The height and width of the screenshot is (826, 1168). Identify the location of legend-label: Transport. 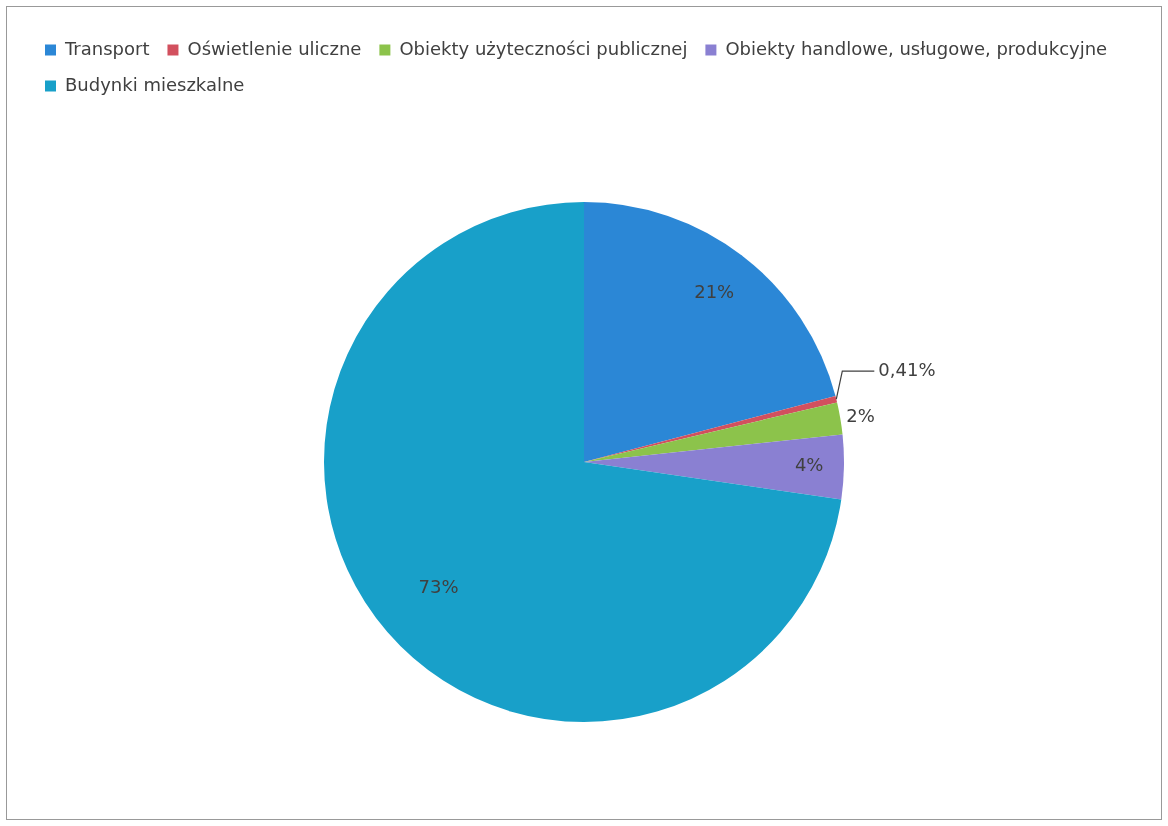
(107, 48).